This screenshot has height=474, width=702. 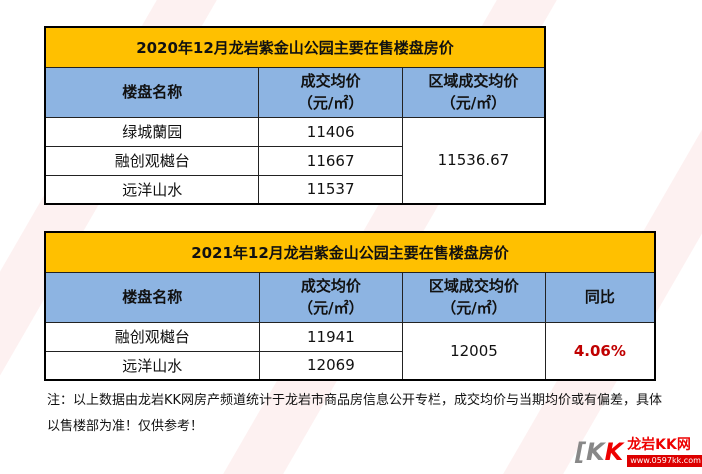 I want to click on site-logo: [KK 龙岩KK网 www.0597kk.com, so click(x=638, y=452).